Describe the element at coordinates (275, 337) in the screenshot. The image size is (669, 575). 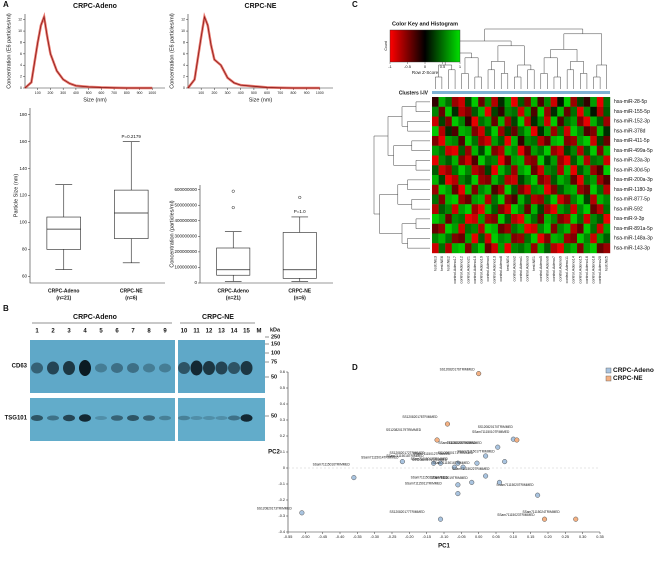
I see `marker-label: 250` at that location.